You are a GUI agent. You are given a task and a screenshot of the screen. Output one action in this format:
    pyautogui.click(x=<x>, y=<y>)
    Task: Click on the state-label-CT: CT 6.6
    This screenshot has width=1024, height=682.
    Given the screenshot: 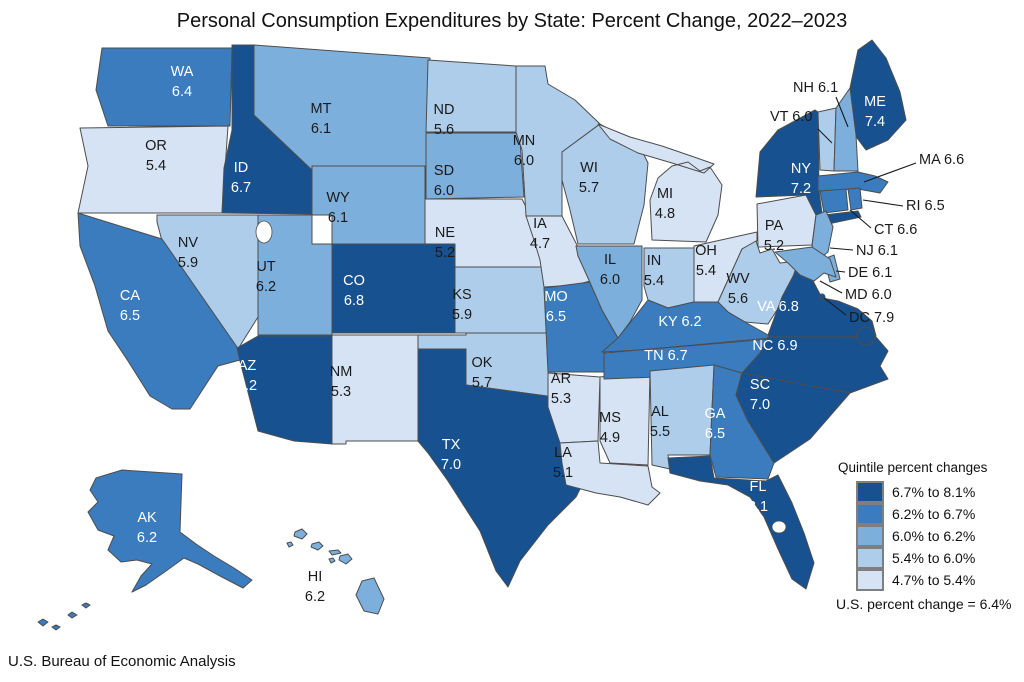 What is the action you would take?
    pyautogui.click(x=895, y=230)
    